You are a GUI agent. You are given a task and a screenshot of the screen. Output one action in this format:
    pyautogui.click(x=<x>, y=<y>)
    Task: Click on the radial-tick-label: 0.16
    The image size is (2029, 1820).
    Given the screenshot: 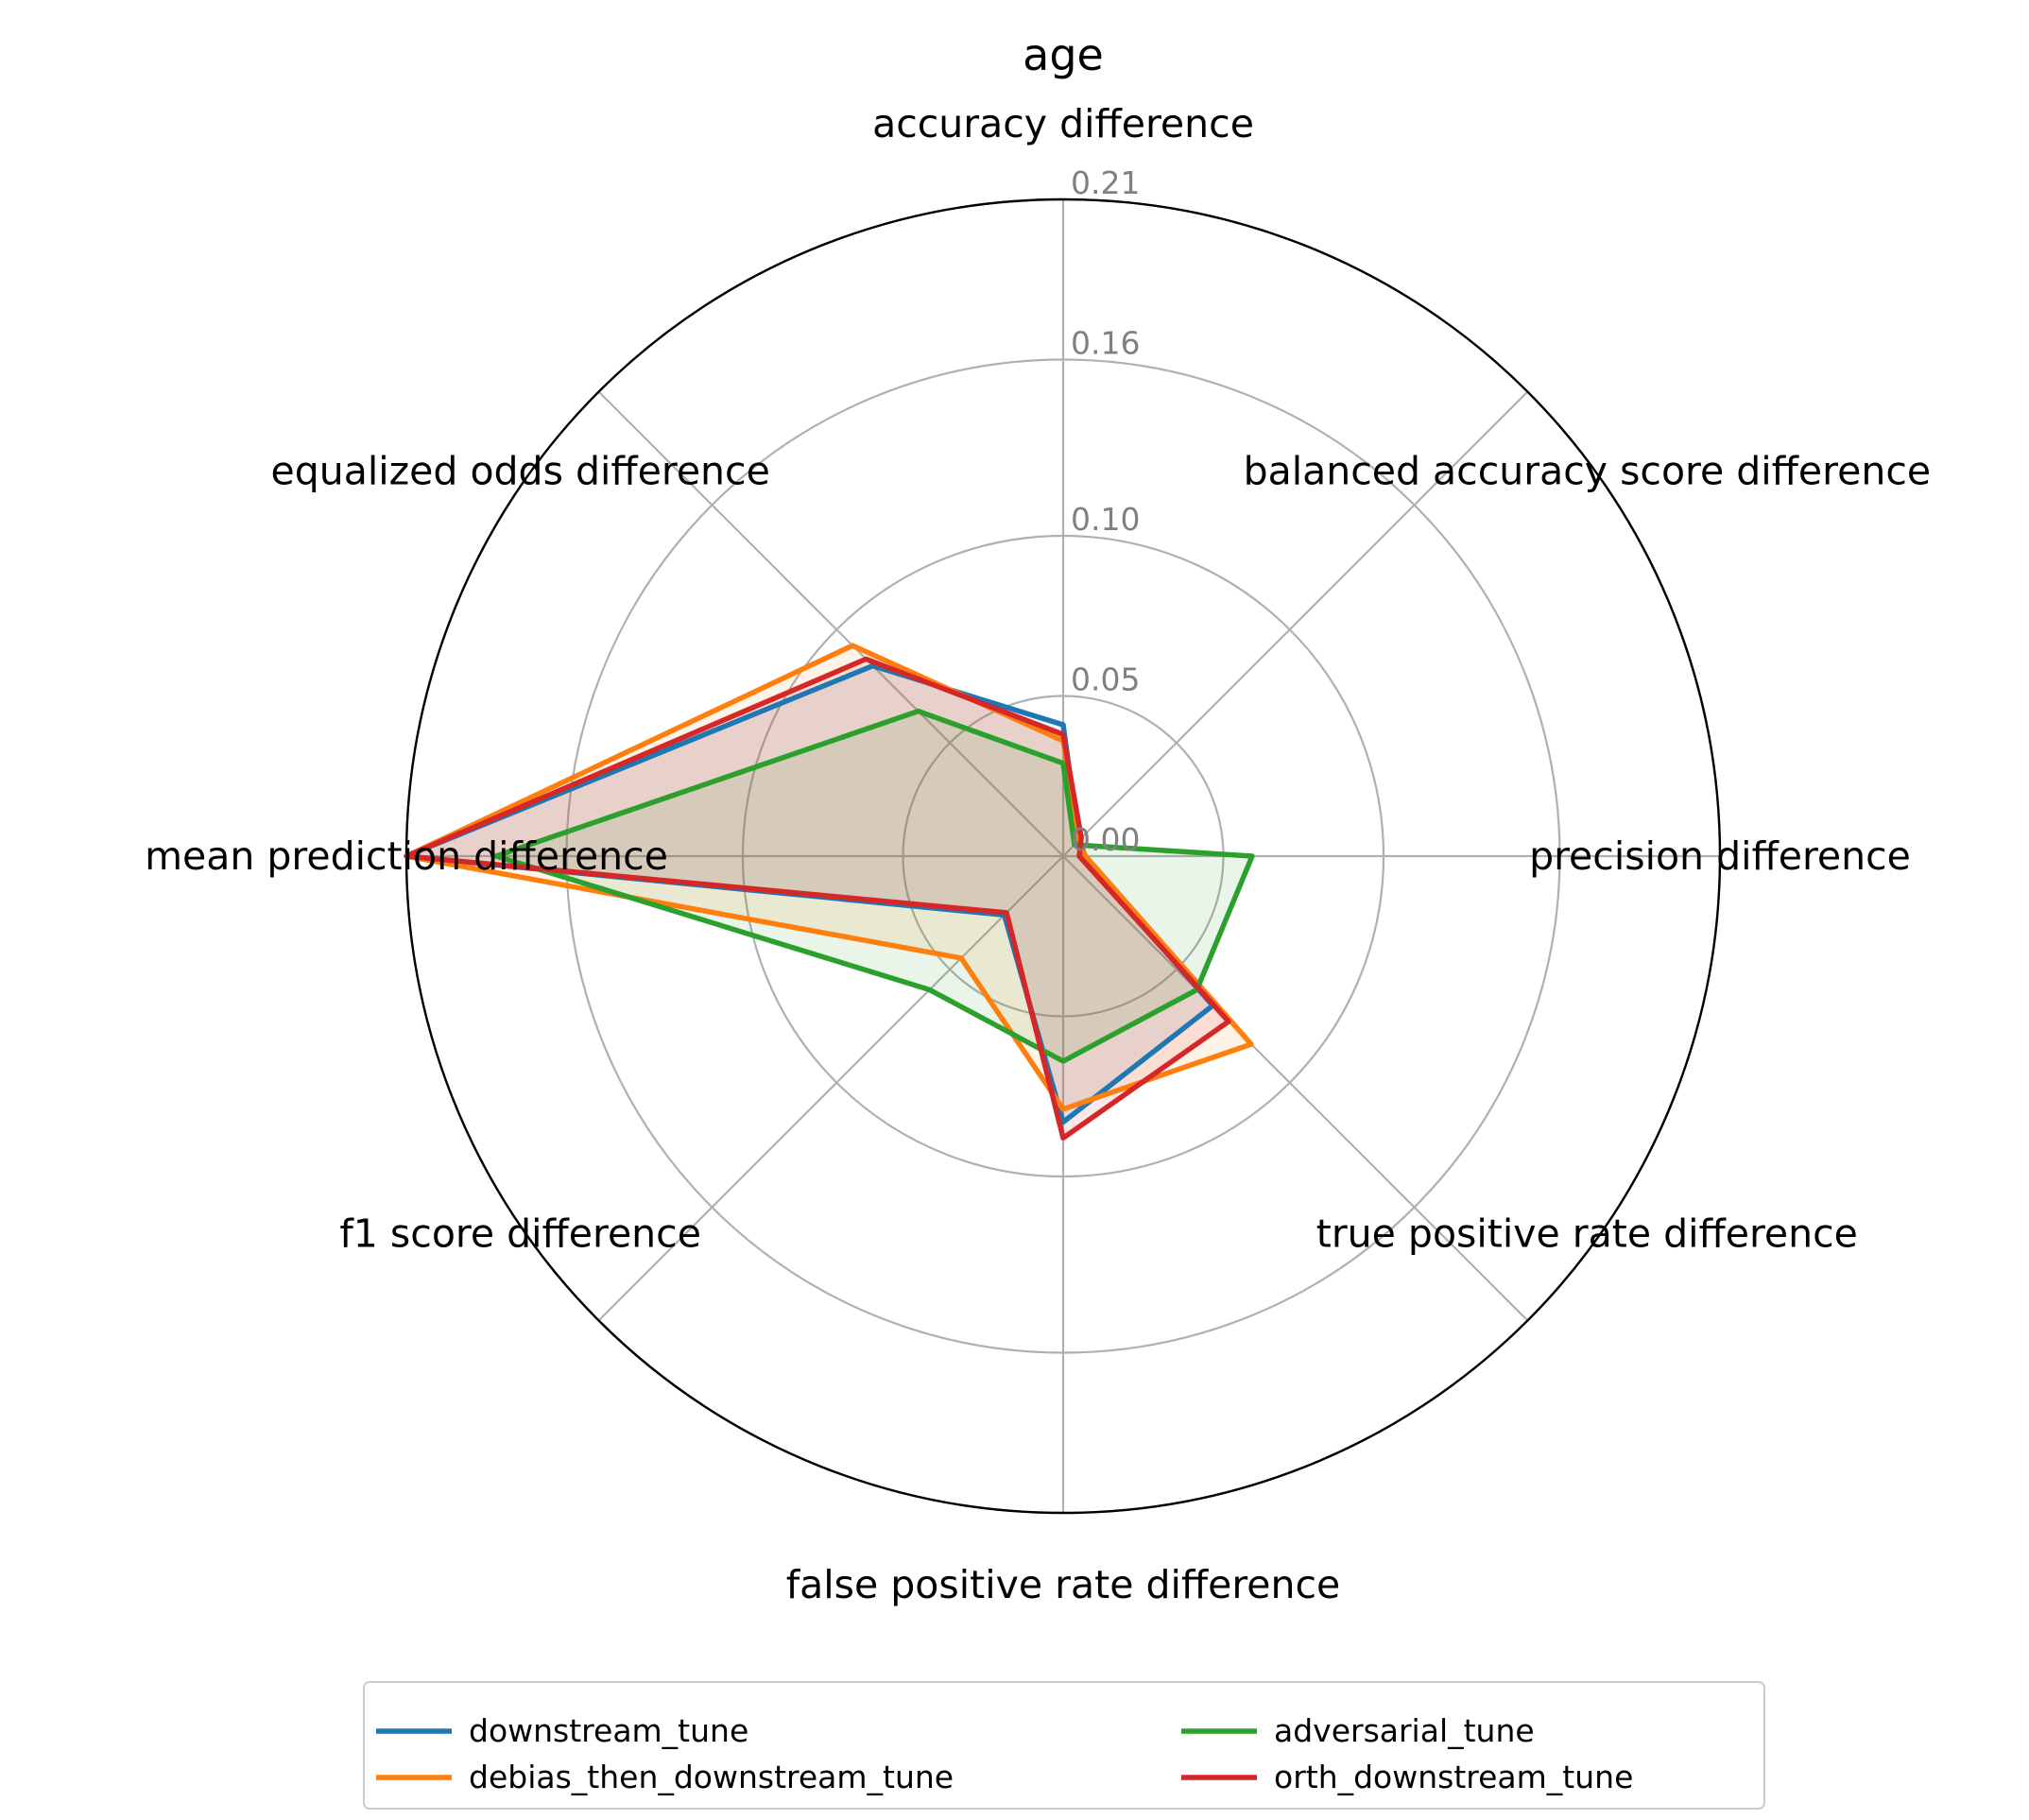 What is the action you would take?
    pyautogui.click(x=1105, y=343)
    